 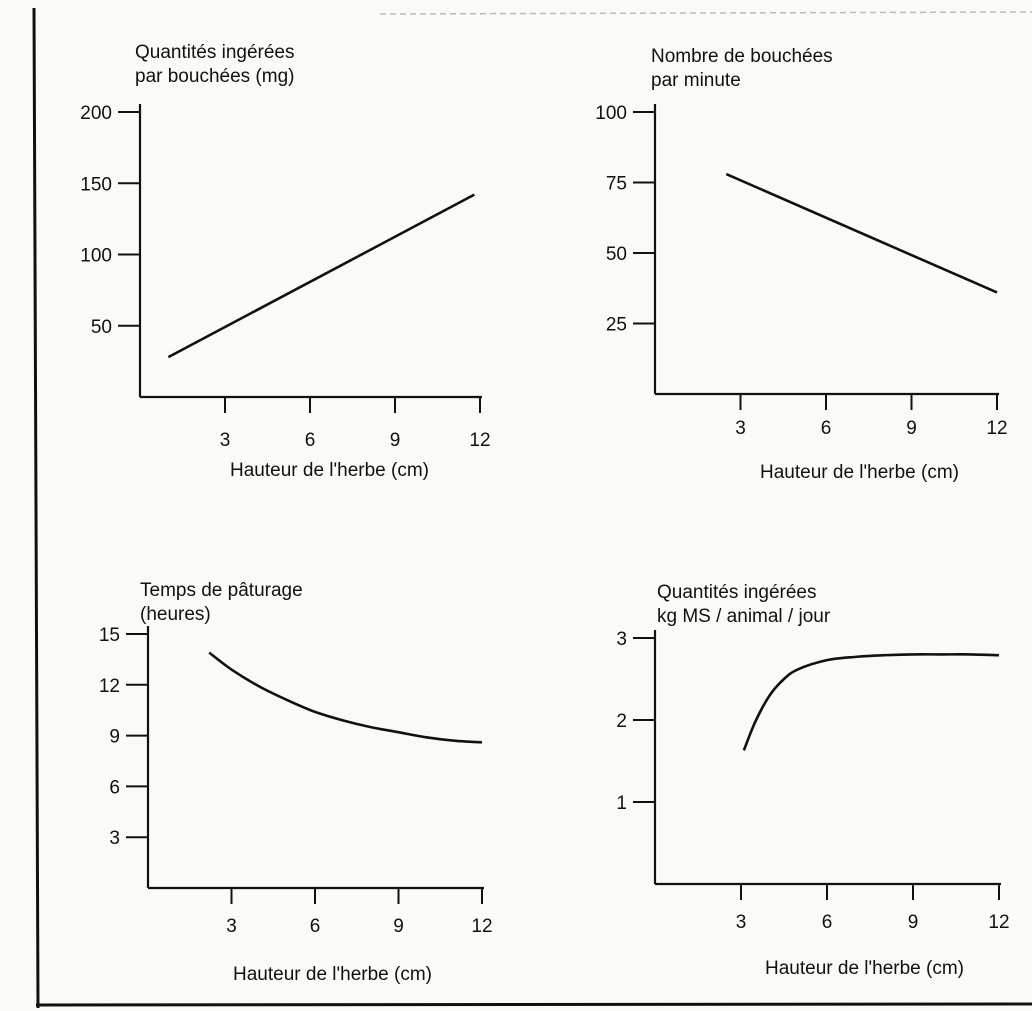 I want to click on y-tick-label: 25, so click(x=616, y=325).